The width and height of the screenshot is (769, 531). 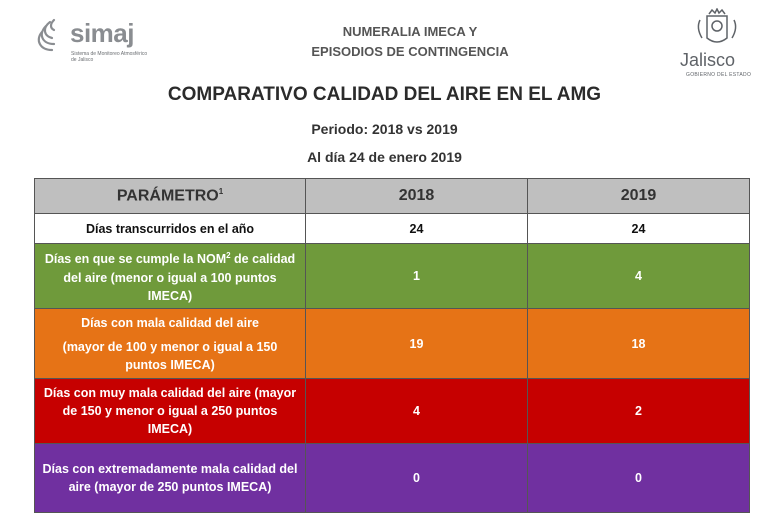 What do you see at coordinates (638, 196) in the screenshot?
I see `header-2019: 2019` at bounding box center [638, 196].